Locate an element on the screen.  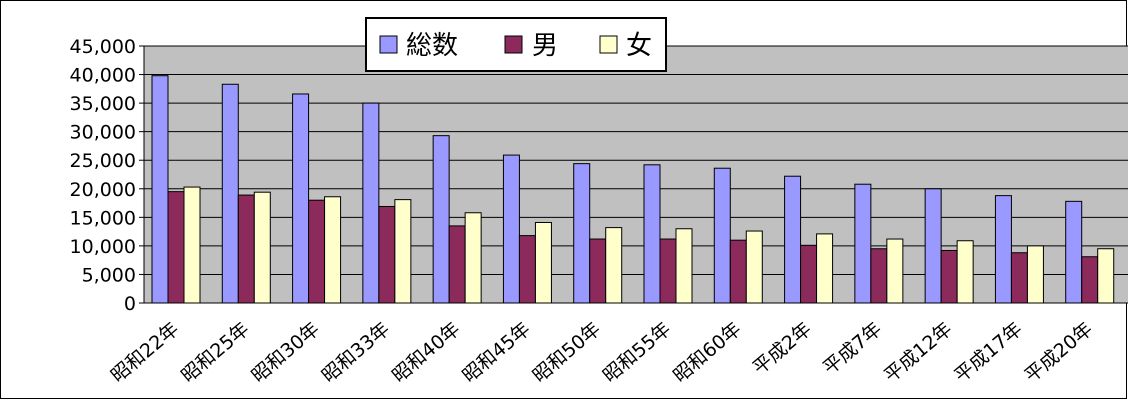
x-tick-label-1: 昭和25年 is located at coordinates (215, 352).